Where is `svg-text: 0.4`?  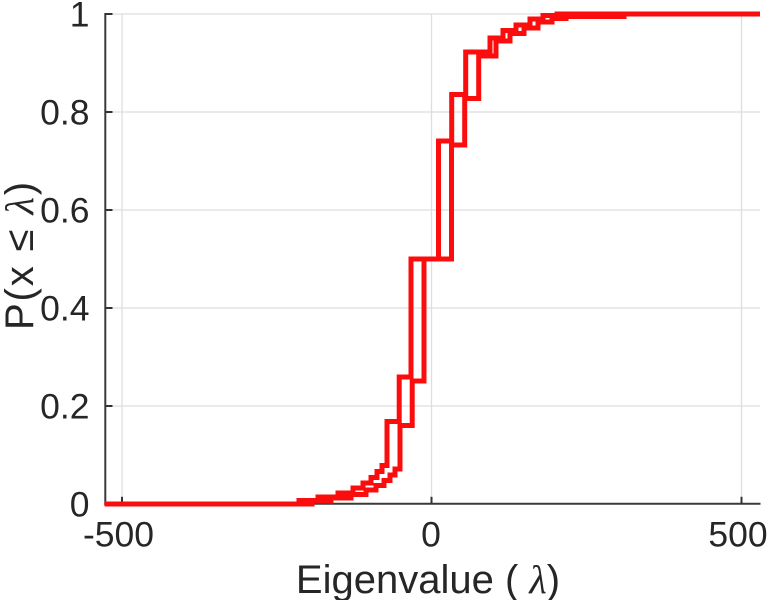 svg-text: 0.4 is located at coordinates (64, 309).